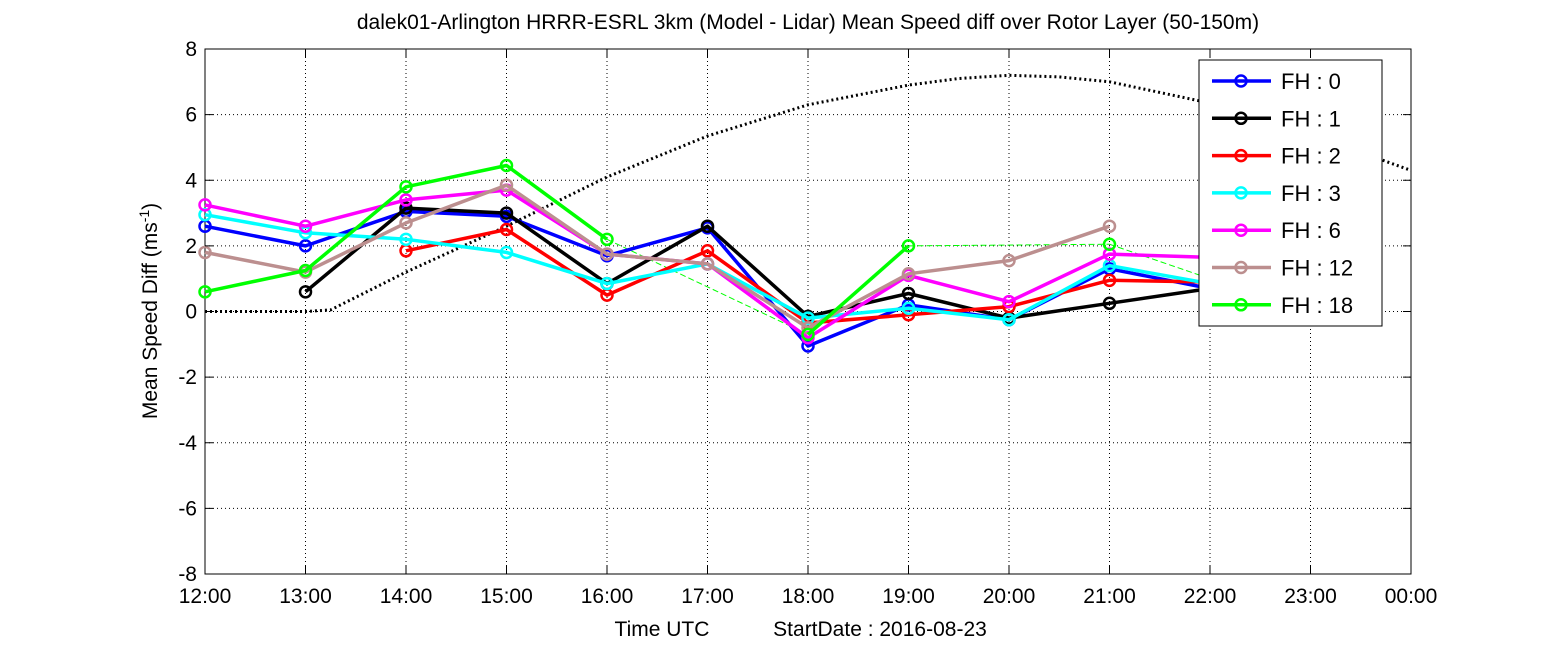  Describe the element at coordinates (187, 377) in the screenshot. I see `y-tick-label: -2` at that location.